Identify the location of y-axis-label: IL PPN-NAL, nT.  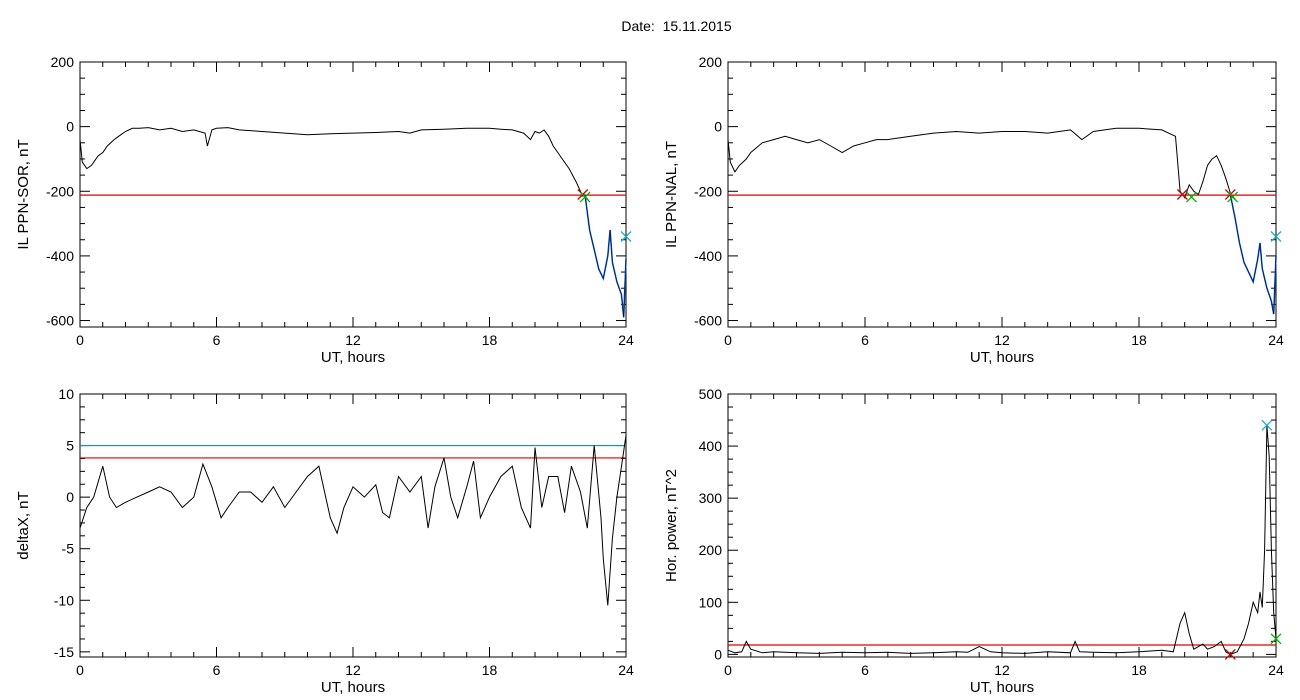
(671, 194).